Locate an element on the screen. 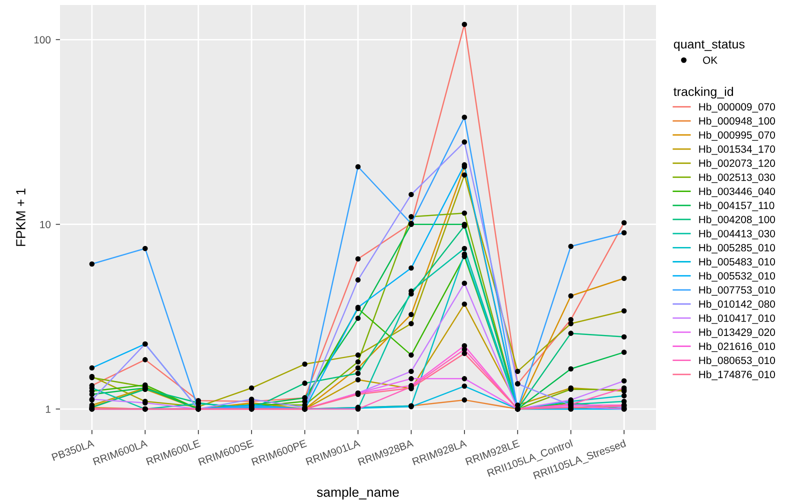 The image size is (800, 500). legend-label: Hb_004413_030 is located at coordinates (737, 235).